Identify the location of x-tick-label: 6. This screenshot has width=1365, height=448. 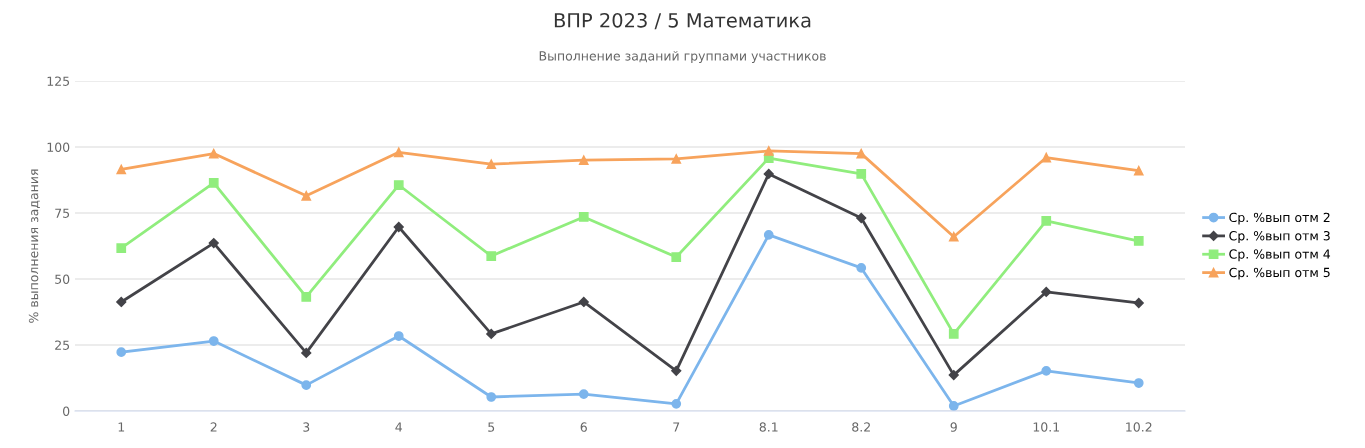
(583, 427).